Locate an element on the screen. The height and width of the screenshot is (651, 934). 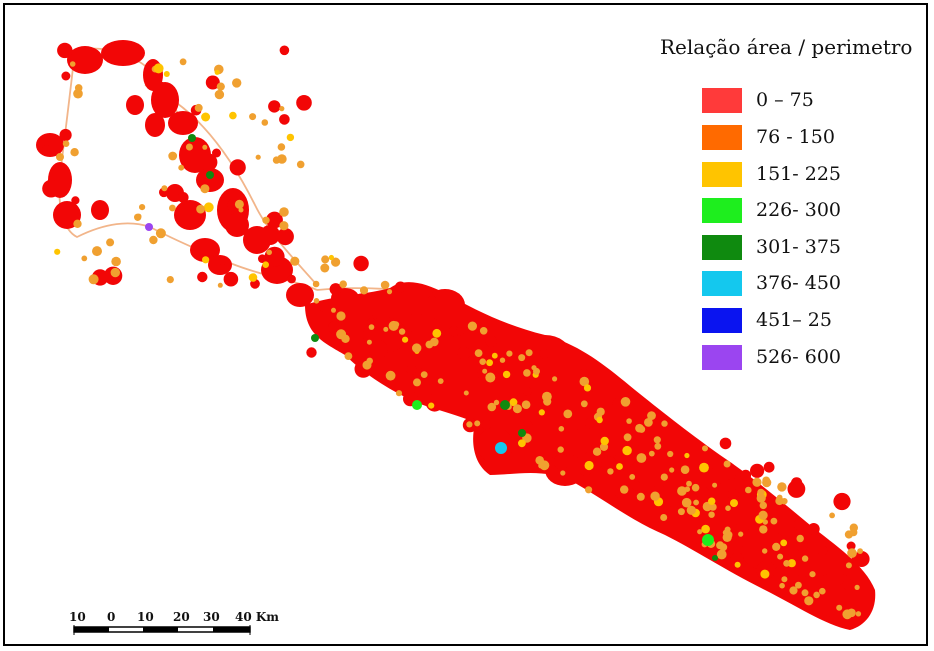
road-line is located at coordinates (231, 185).